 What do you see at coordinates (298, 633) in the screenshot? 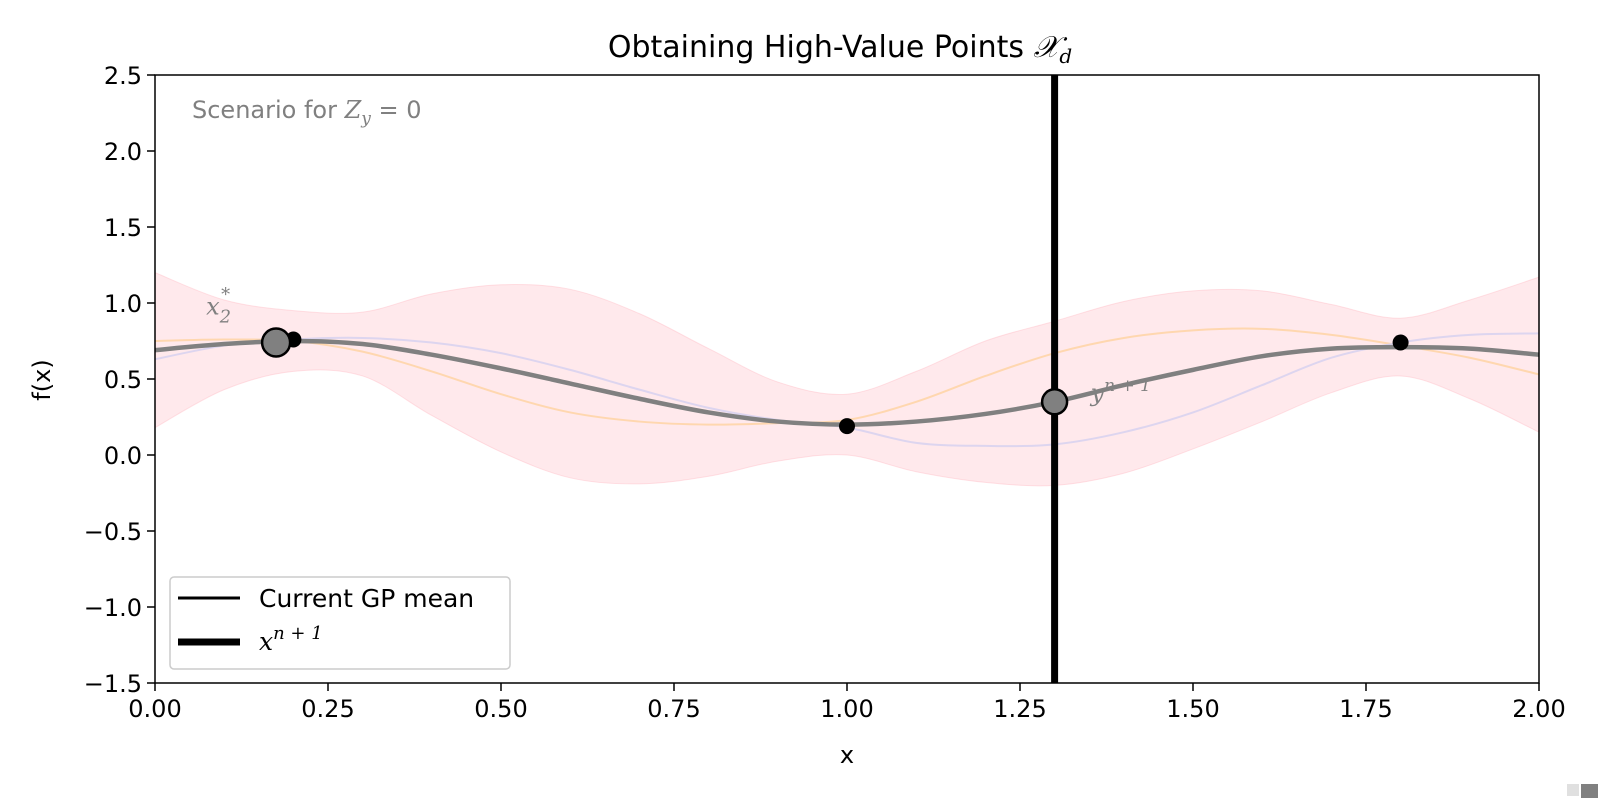
I see `legend-label-next-point-superscript: n + 1` at bounding box center [298, 633].